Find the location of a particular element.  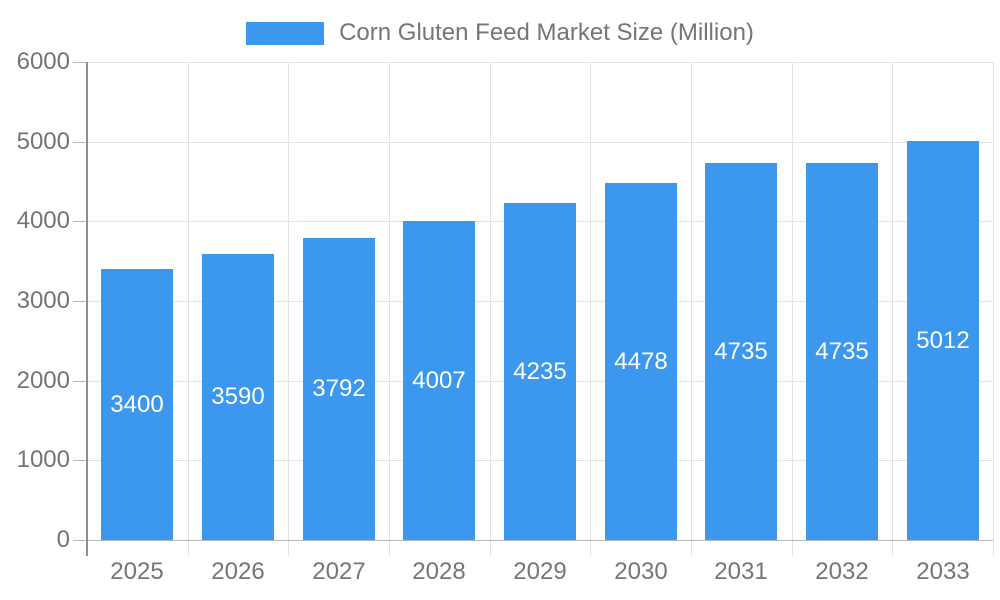

legend-label: Corn Gluten Feed Market Size (Million) is located at coordinates (546, 32).